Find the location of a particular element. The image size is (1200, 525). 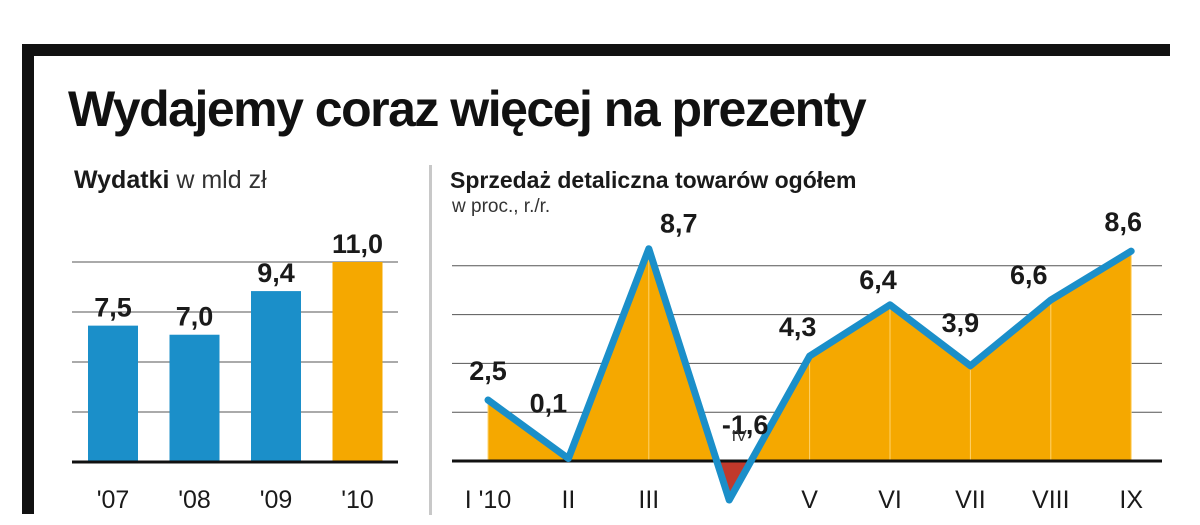

line-value-label: 2,5 is located at coordinates (488, 371).